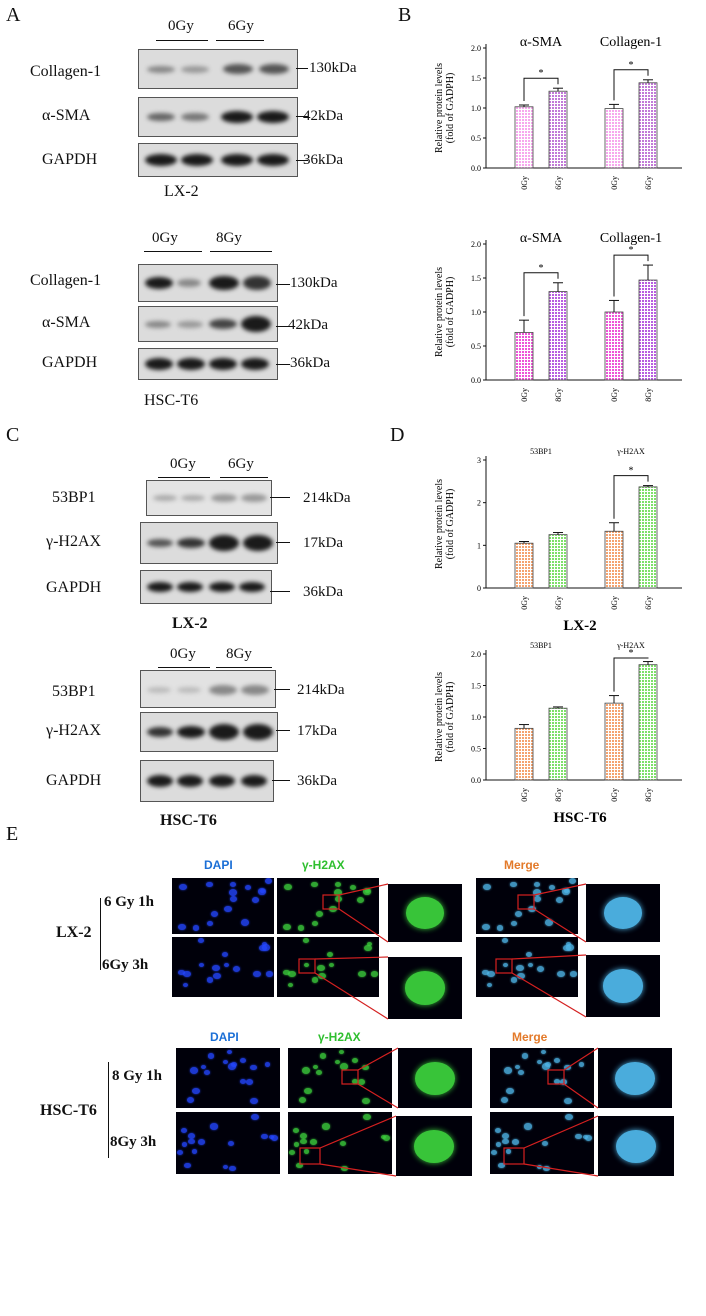 The image size is (706, 1316). What do you see at coordinates (479, 588) in the screenshot?
I see `y-tick-label: 0` at bounding box center [479, 588].